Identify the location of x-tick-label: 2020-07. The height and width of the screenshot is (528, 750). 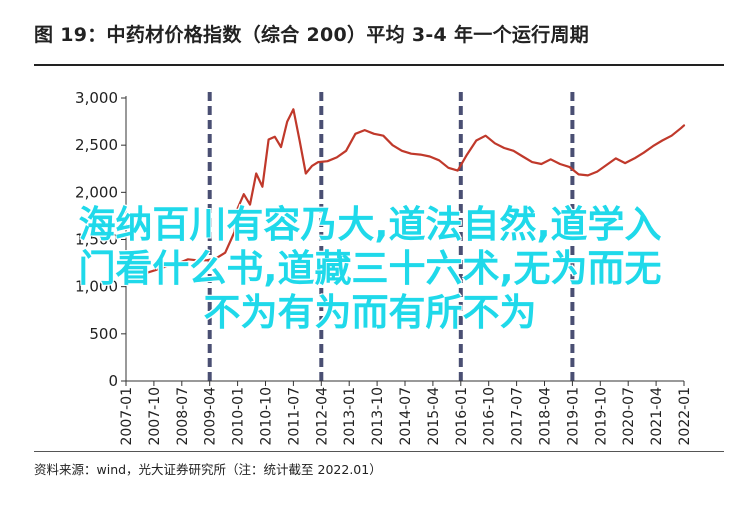
(629, 416).